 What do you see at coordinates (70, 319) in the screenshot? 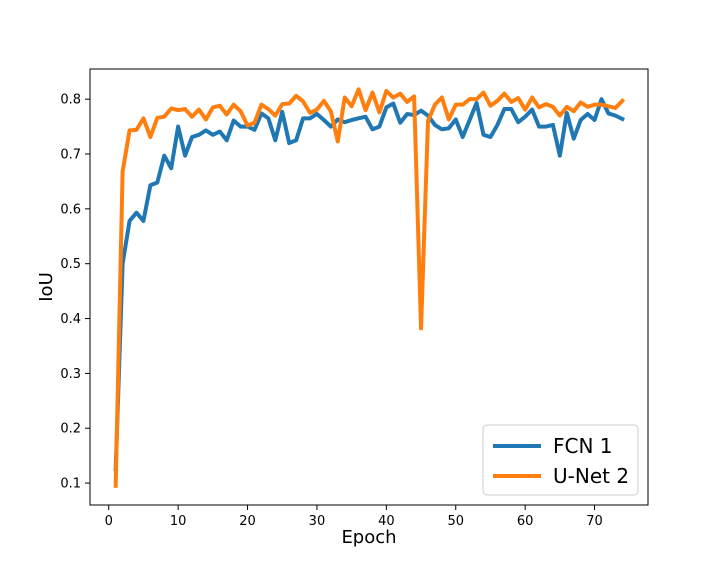
I see `y-tick-label: 0.4` at bounding box center [70, 319].